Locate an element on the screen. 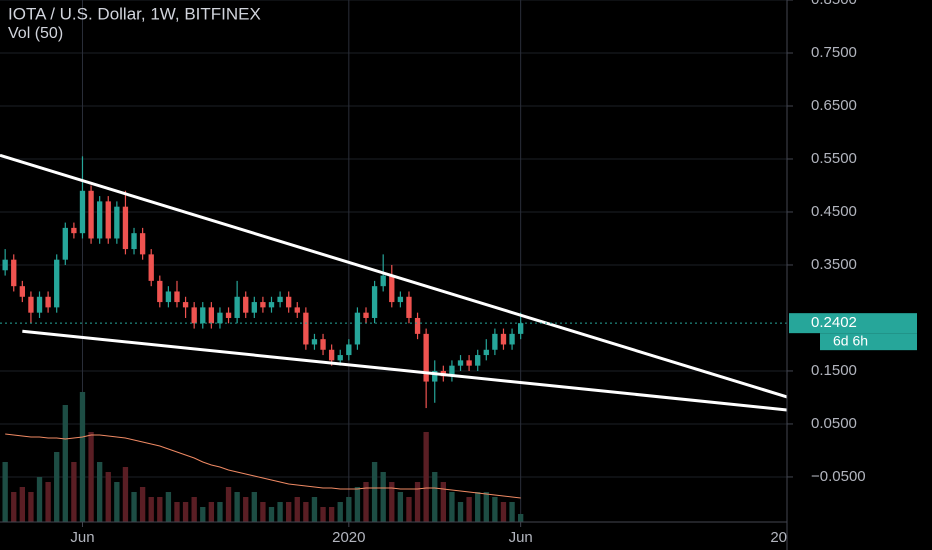 Image resolution: width=932 pixels, height=550 pixels. y-tick-label: 0.6500 is located at coordinates (834, 105).